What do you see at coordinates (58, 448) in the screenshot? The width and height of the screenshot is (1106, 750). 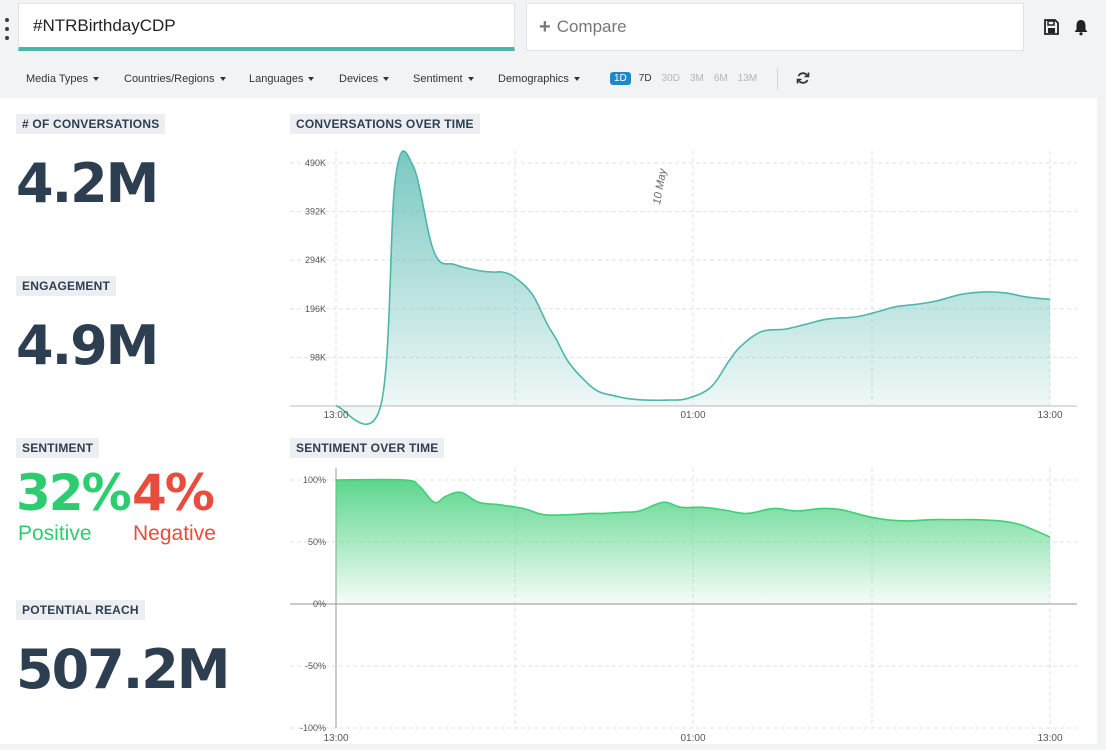 I see `sentiment-label: SENTIMENT` at bounding box center [58, 448].